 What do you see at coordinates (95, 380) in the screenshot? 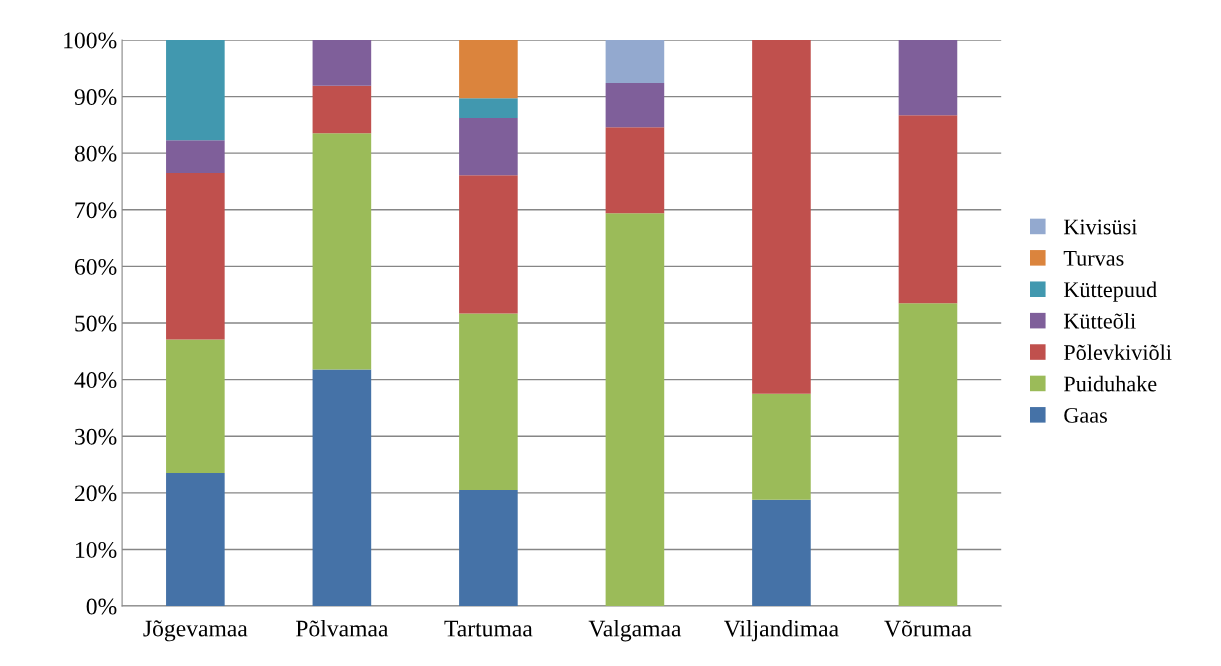
I see `y-tick-label: 40%` at bounding box center [95, 380].